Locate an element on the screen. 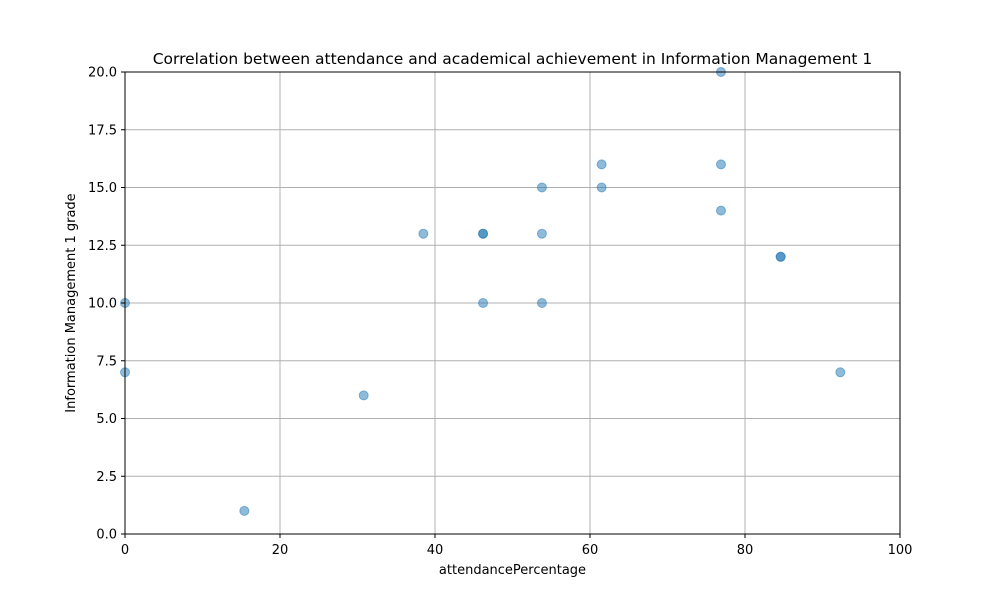  y-tick-label: 0.0 is located at coordinates (106, 535).